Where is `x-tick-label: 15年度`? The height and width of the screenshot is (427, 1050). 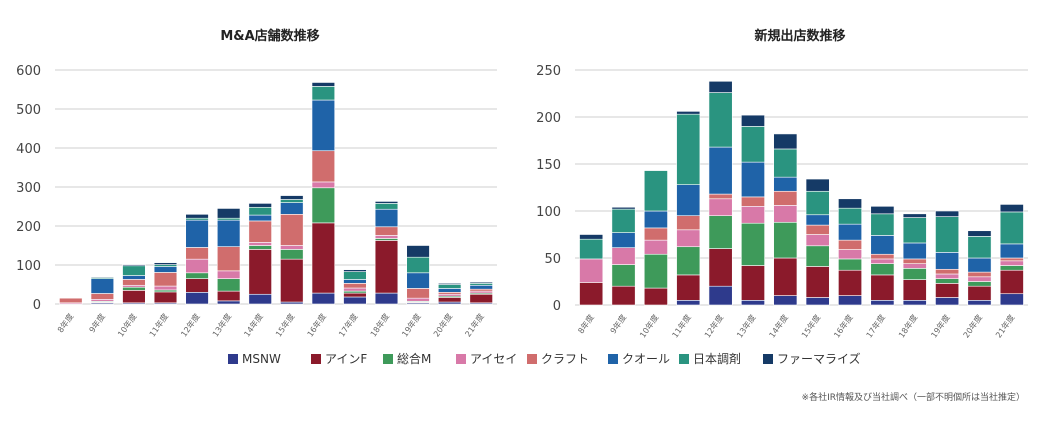
x-tick-label: 15年度 is located at coordinates (810, 325).